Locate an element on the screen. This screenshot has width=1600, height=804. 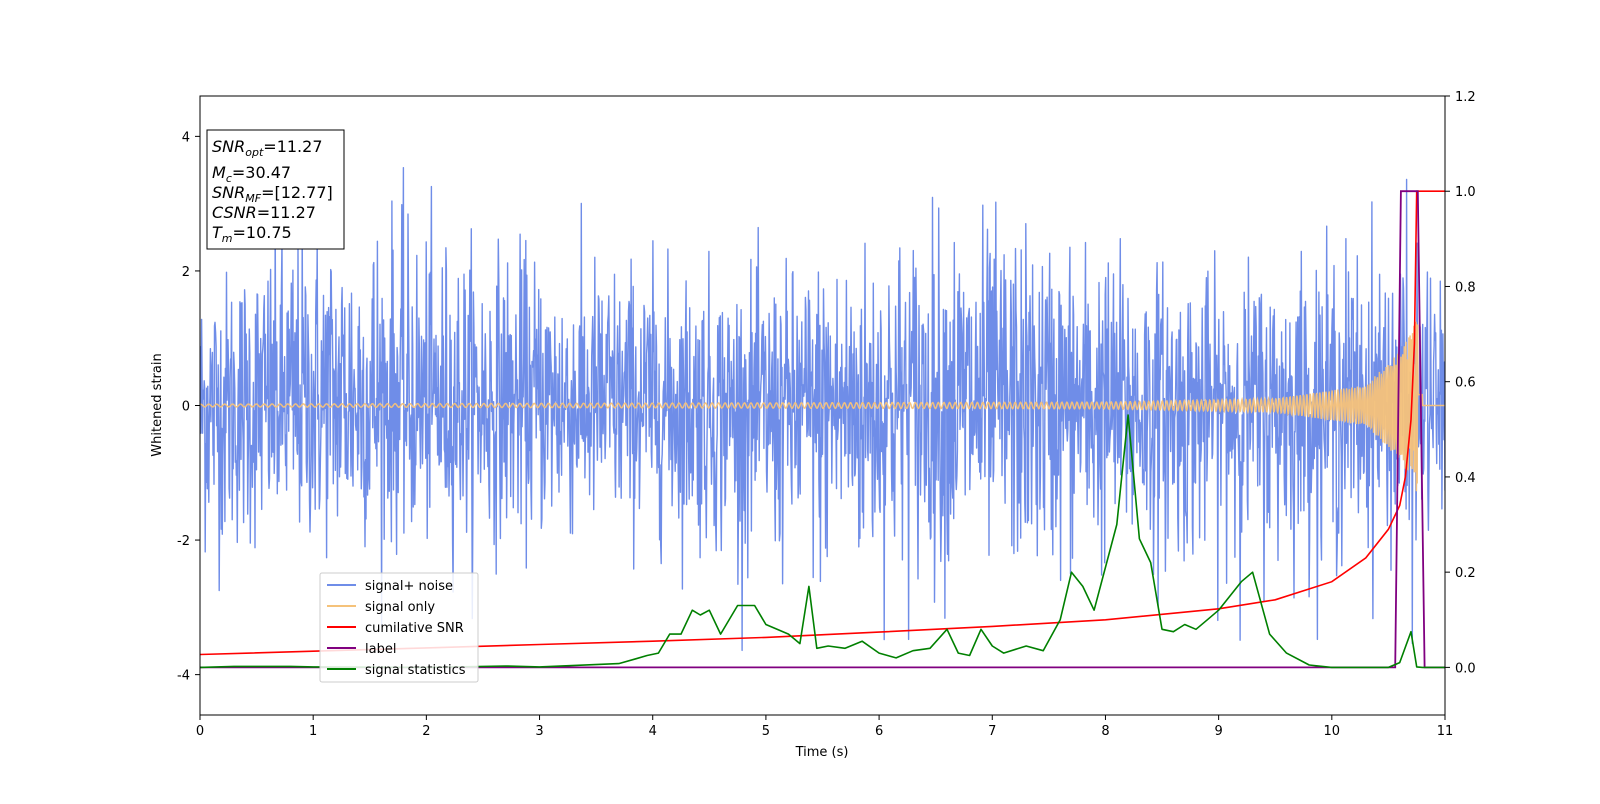
snr-opt-value: =11.27 is located at coordinates (292, 146).